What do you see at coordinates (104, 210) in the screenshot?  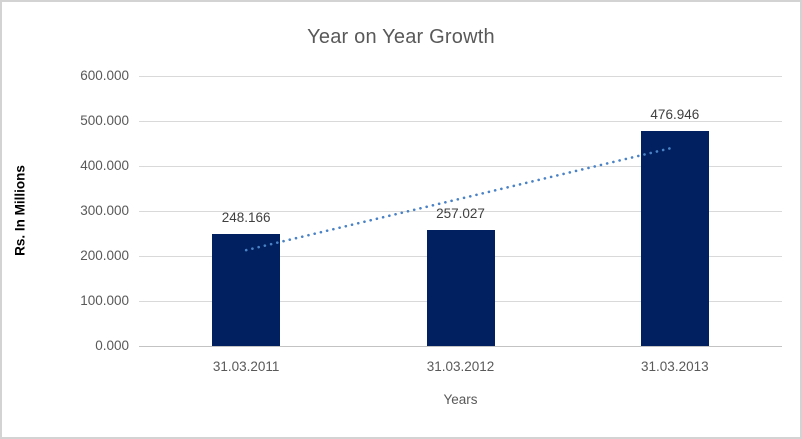 I see `y-tick-label: 300.000` at bounding box center [104, 210].